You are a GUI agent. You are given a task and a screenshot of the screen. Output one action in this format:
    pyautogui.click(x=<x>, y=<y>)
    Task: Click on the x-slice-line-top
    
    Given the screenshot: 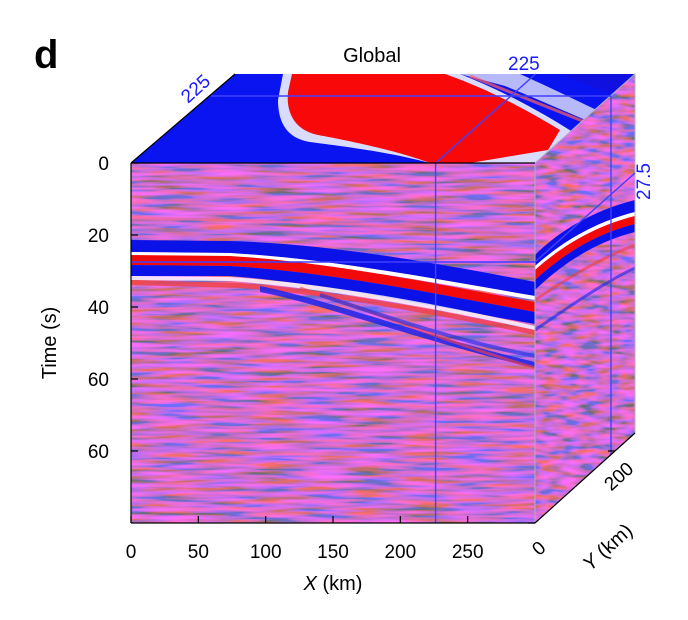 What is the action you would take?
    pyautogui.click(x=486, y=118)
    